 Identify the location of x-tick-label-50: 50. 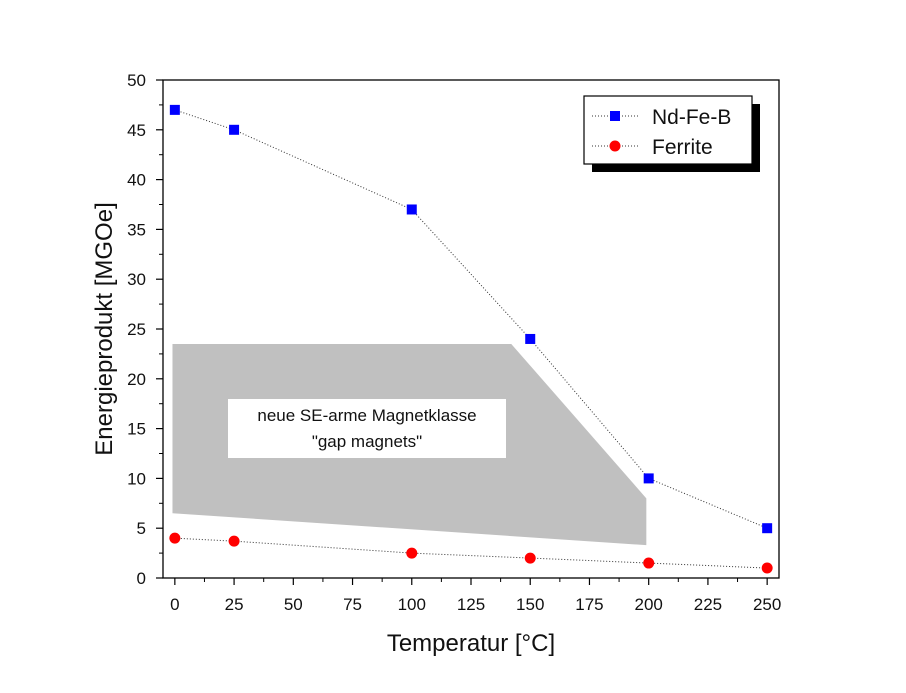
(293, 604).